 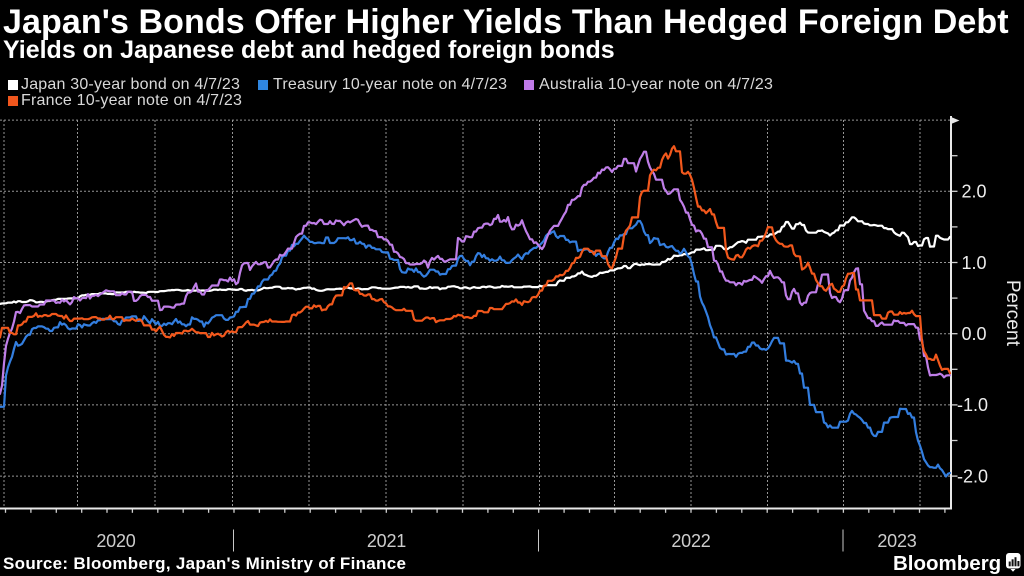 What do you see at coordinates (974, 192) in the screenshot?
I see `svg-text: 2.0` at bounding box center [974, 192].